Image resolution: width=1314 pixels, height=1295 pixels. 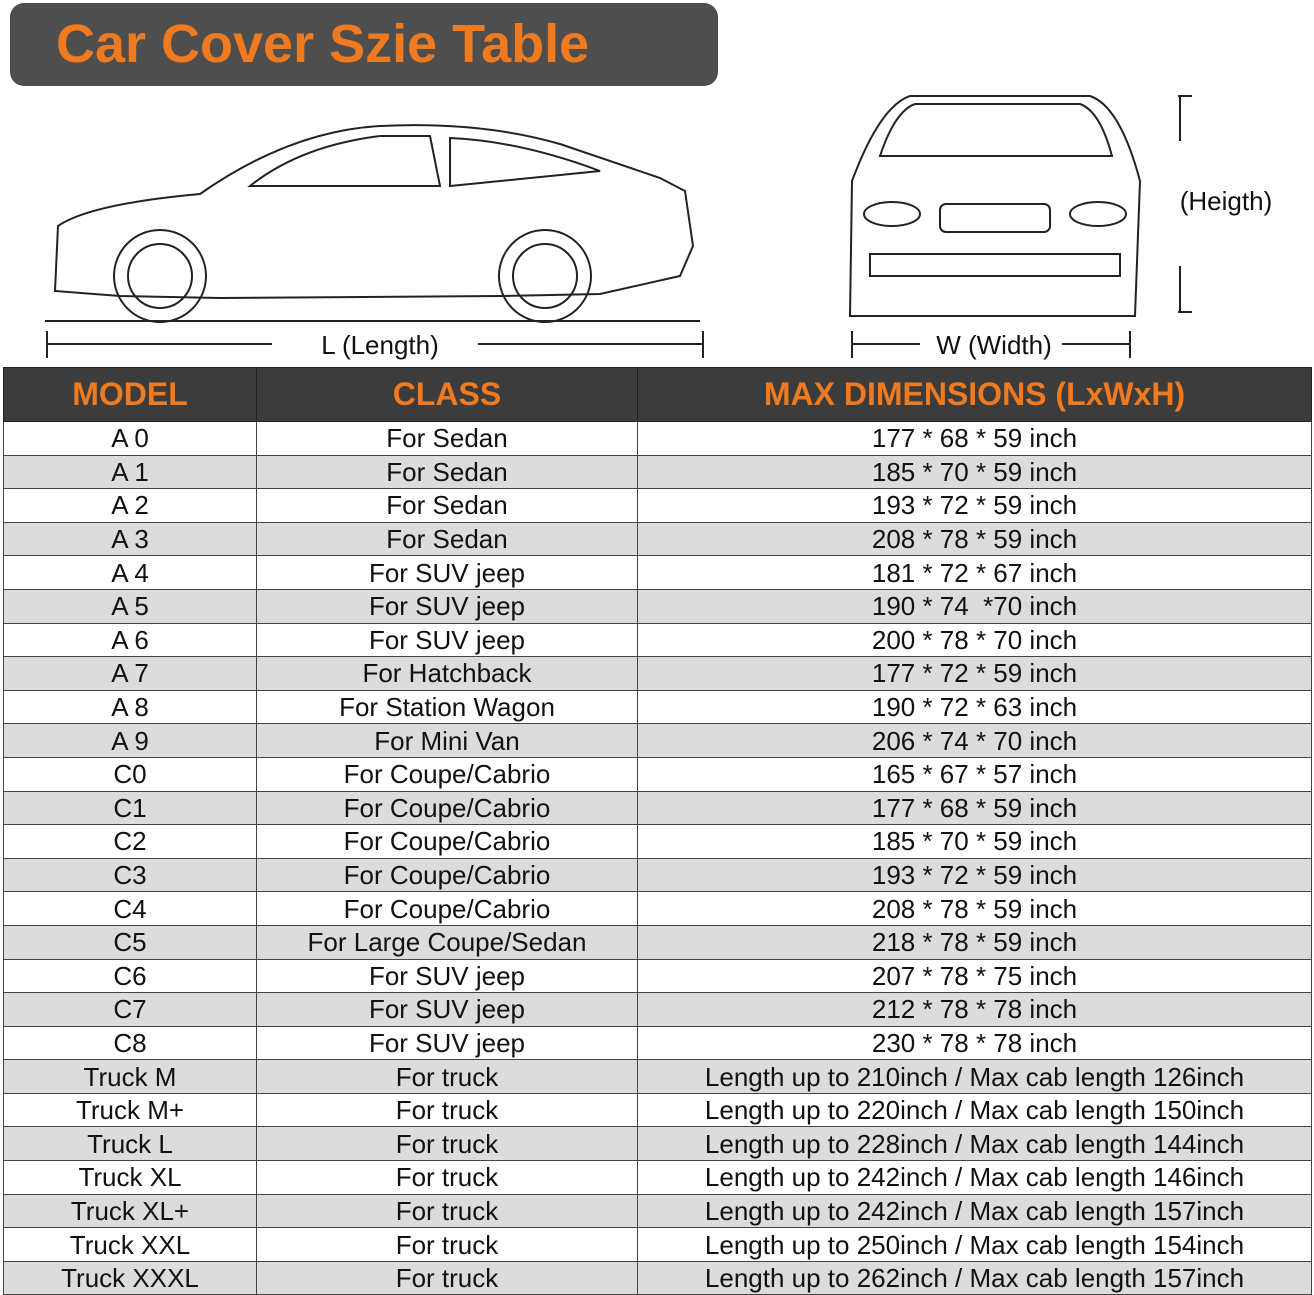 I want to click on table-cell: A 6, so click(x=130, y=640).